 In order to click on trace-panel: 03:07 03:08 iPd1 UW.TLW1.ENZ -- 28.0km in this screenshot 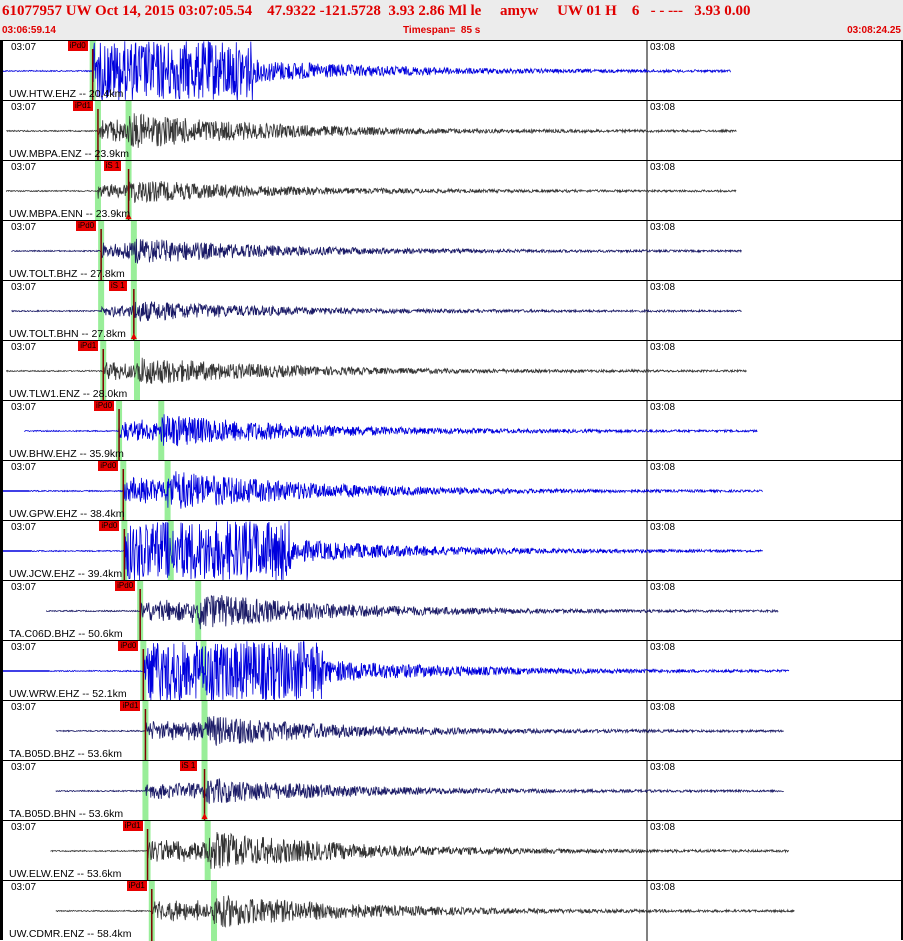, I will do `click(451, 370)`.